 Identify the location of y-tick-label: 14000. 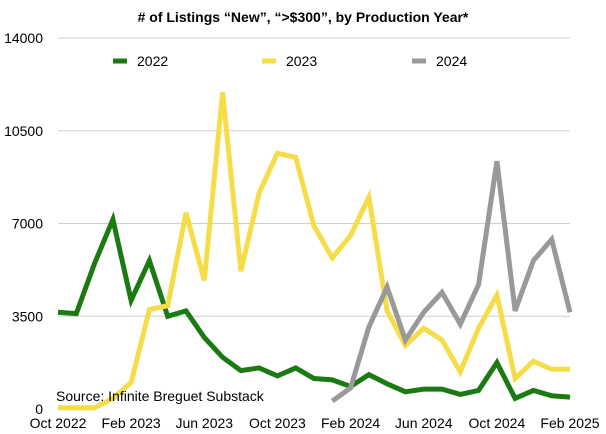
(23, 38).